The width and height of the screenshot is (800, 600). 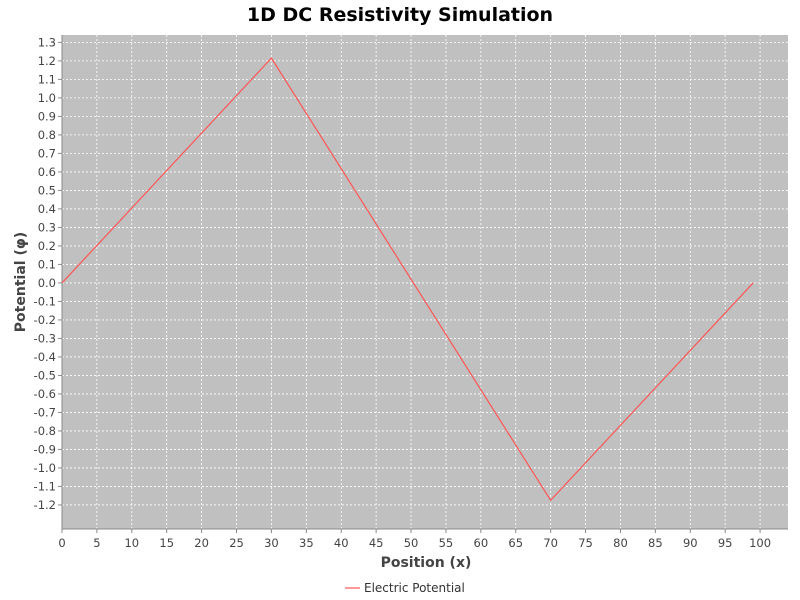 What do you see at coordinates (47, 79) in the screenshot?
I see `y-tick-label: 1.1` at bounding box center [47, 79].